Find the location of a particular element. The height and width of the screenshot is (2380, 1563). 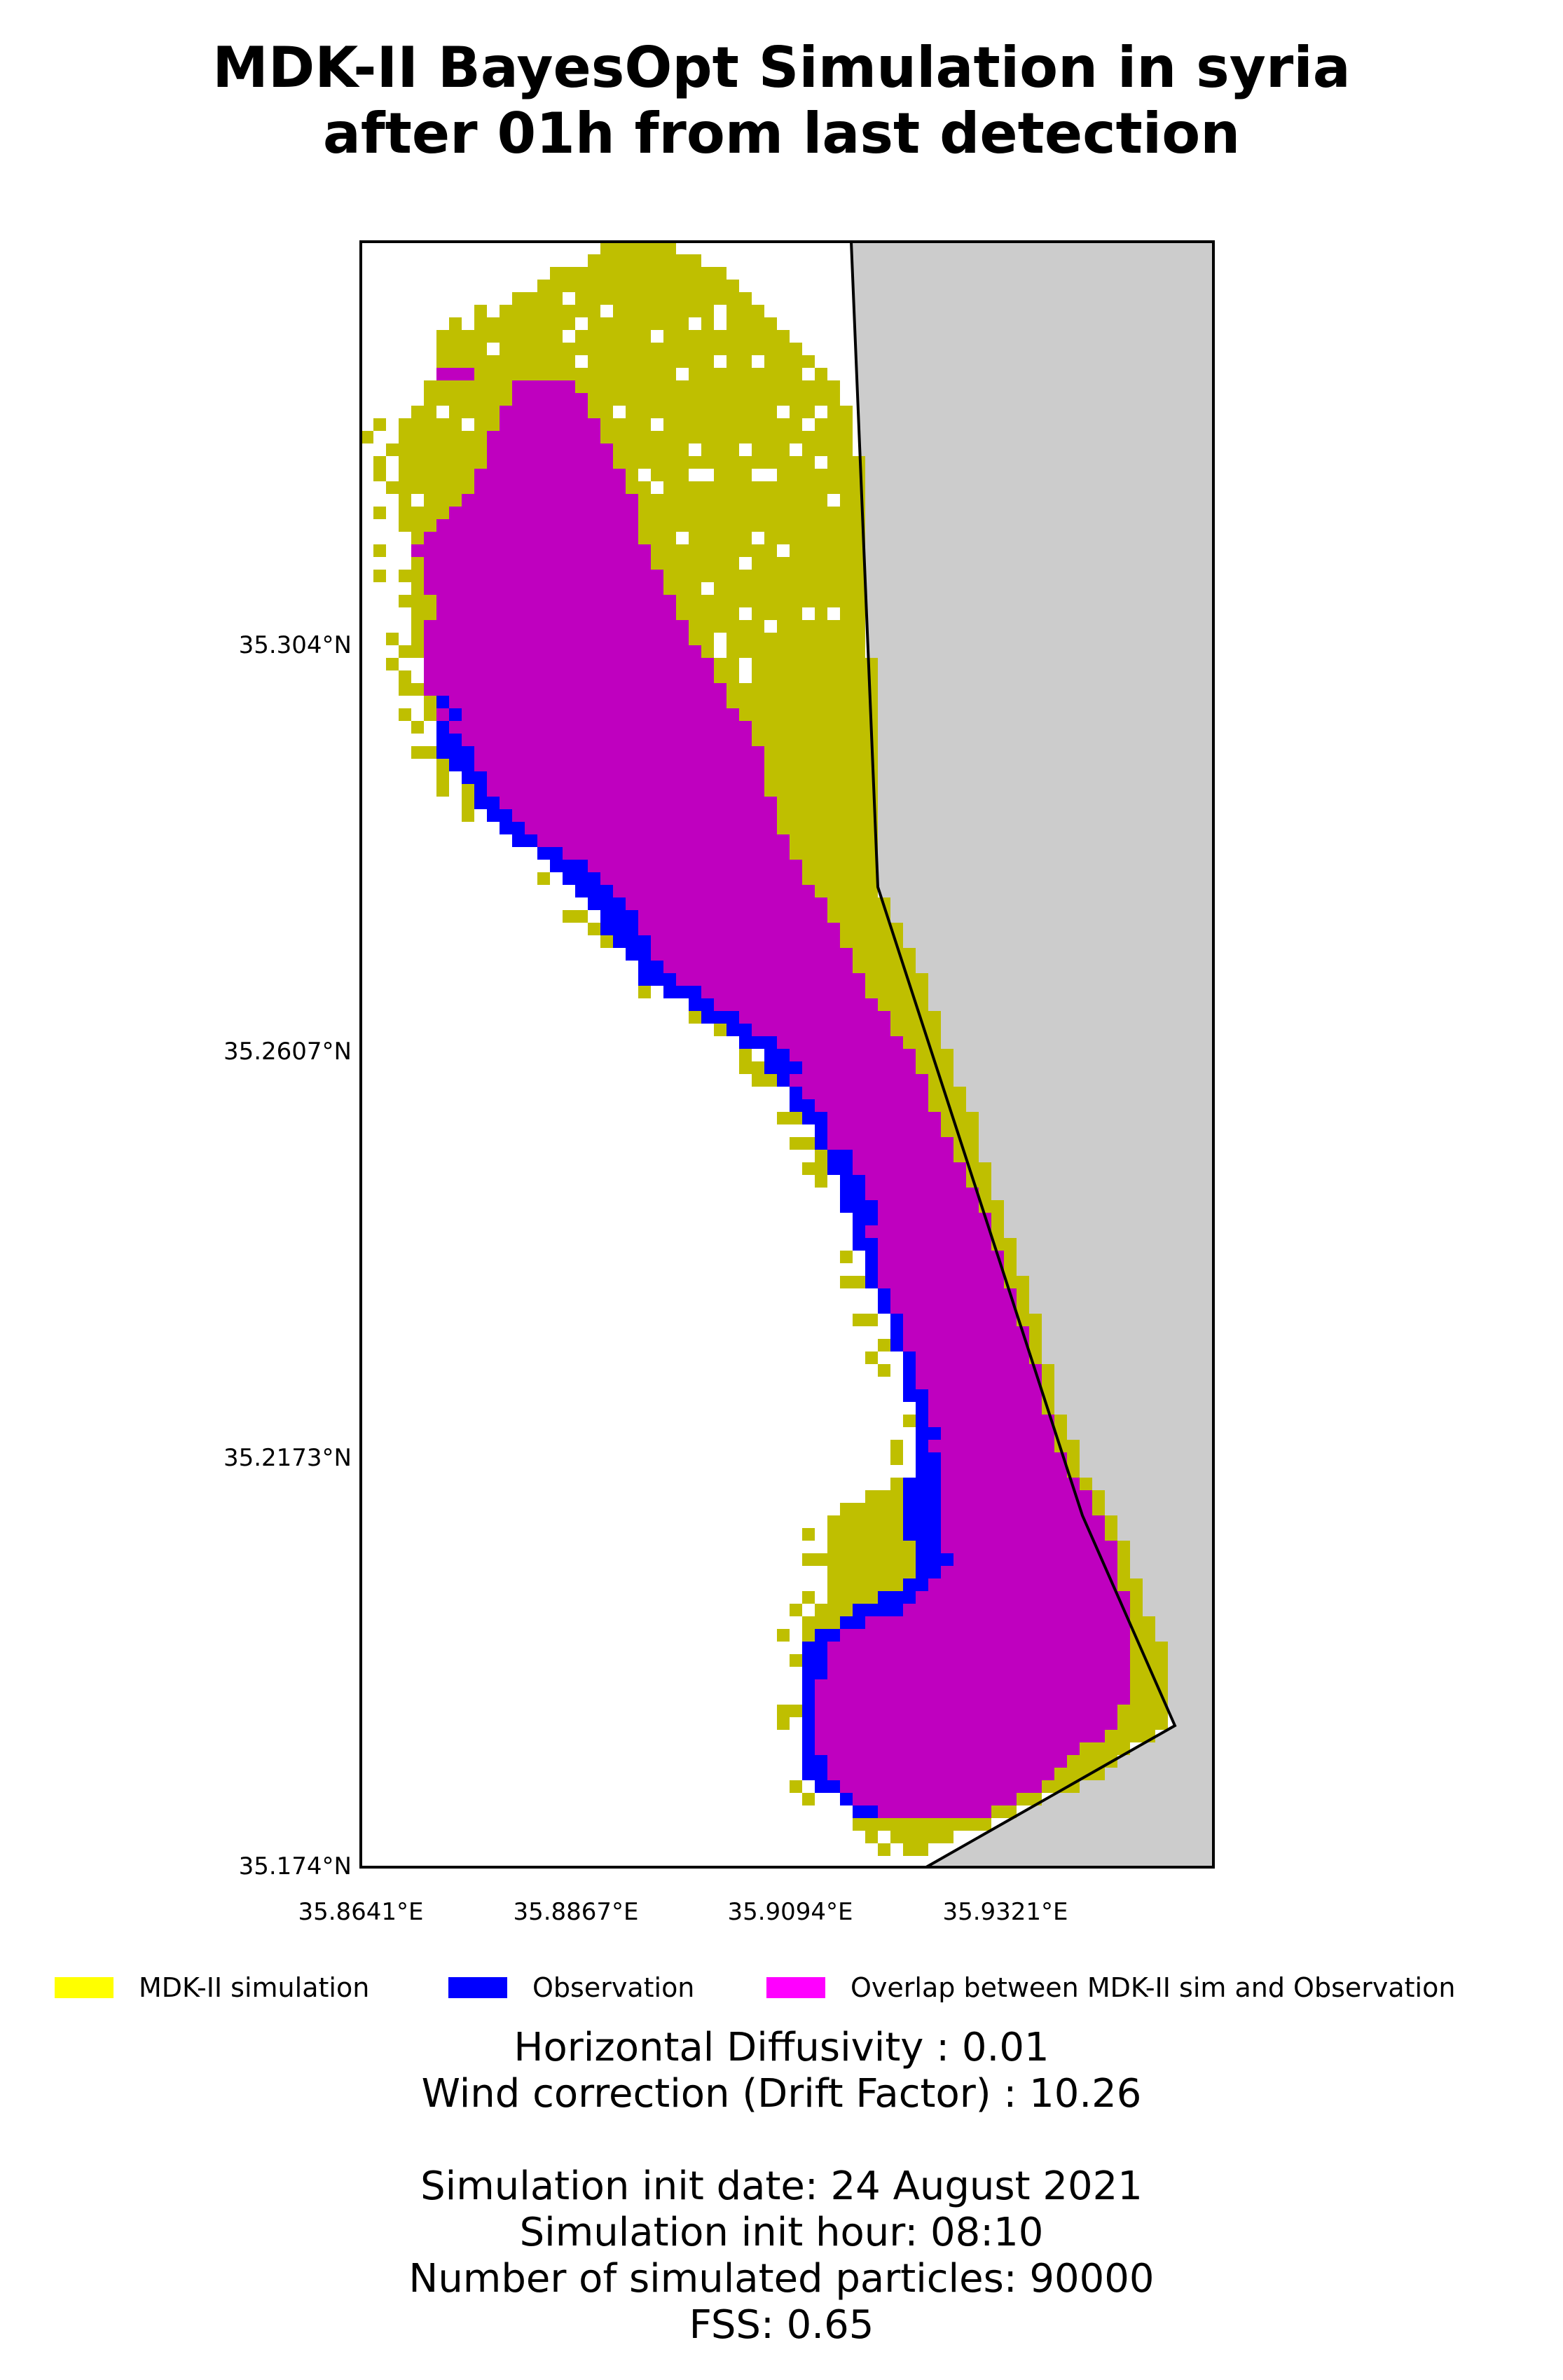

lon-axis: 35.8641°E 35.8867°E 35.9094°E 35.9321°E is located at coordinates (683, 1912).